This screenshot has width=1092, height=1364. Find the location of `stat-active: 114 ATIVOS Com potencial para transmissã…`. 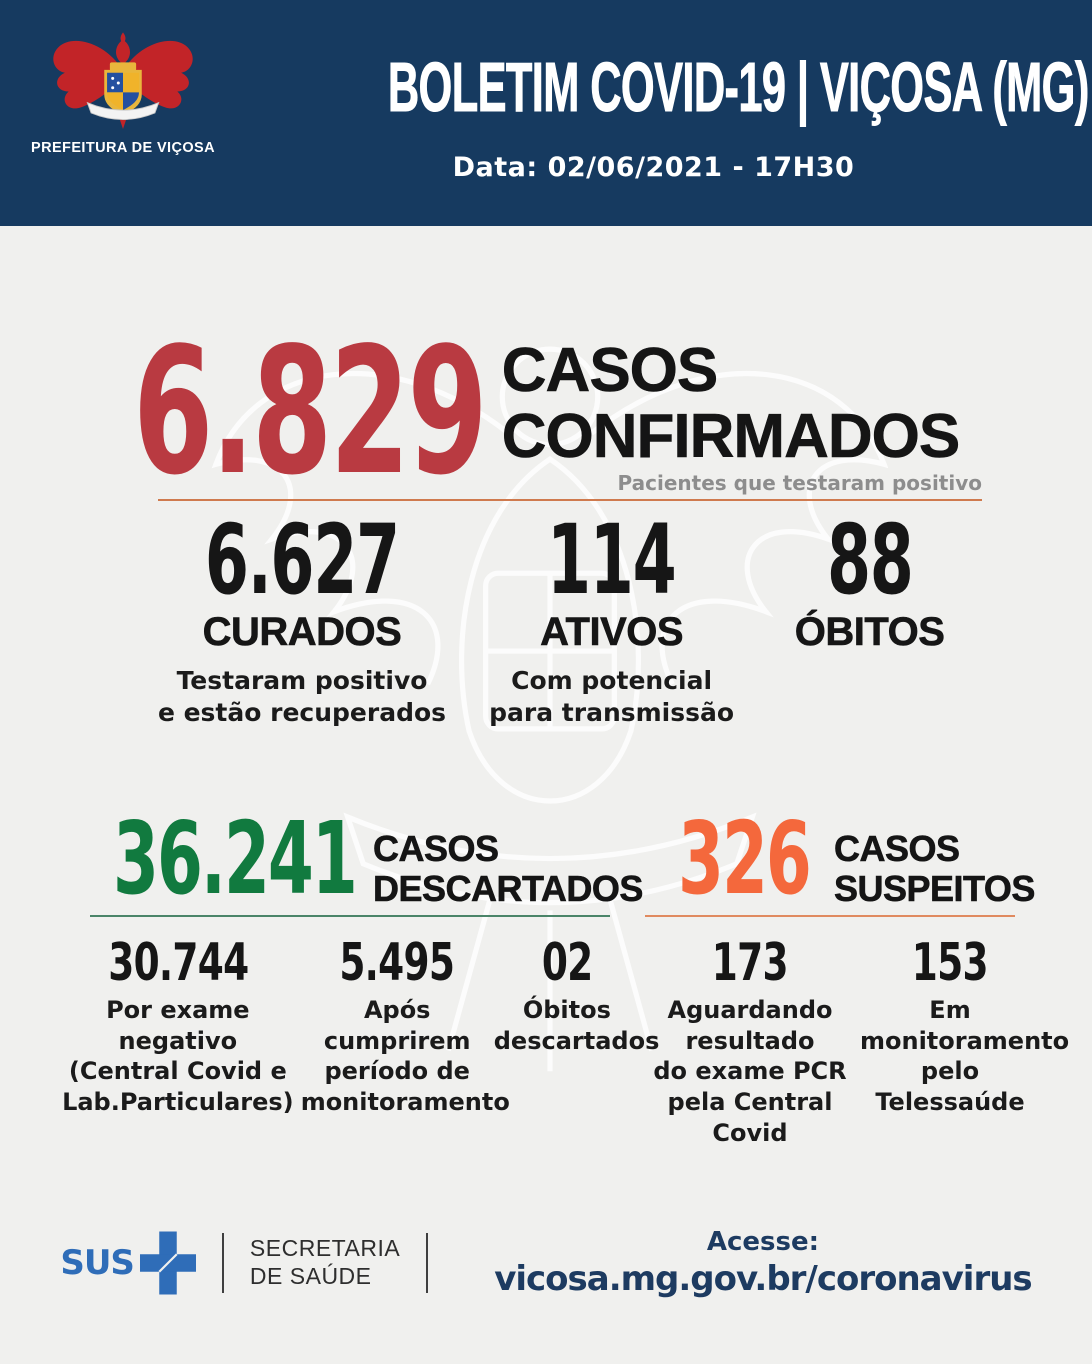

stat-active: 114 ATIVOS Com potencial para transmissã… is located at coordinates (611, 620).